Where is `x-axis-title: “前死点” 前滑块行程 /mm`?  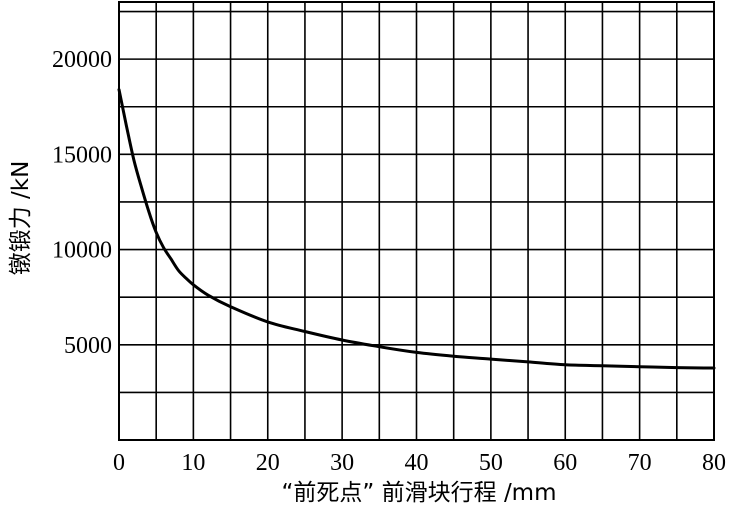
x-axis-title: “前死点” 前滑块行程 /mm is located at coordinates (418, 493).